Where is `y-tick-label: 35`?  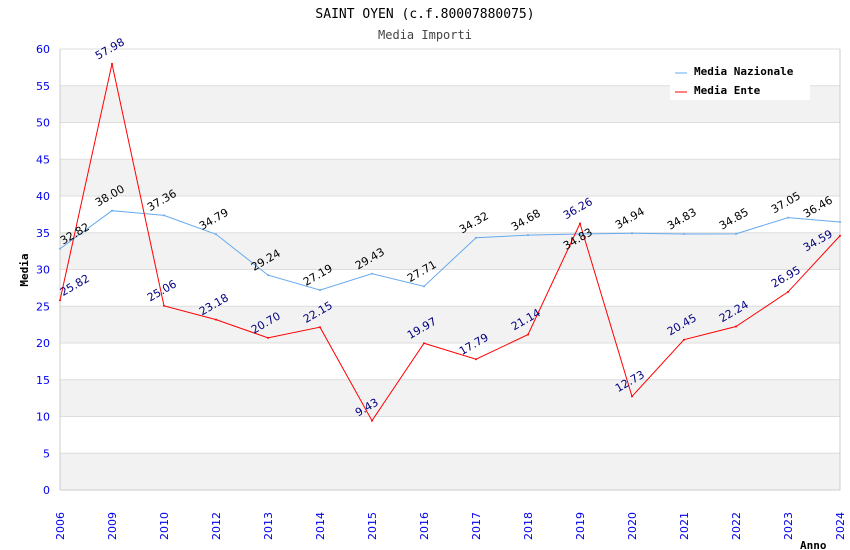
y-tick-label: 35 is located at coordinates (43, 233).